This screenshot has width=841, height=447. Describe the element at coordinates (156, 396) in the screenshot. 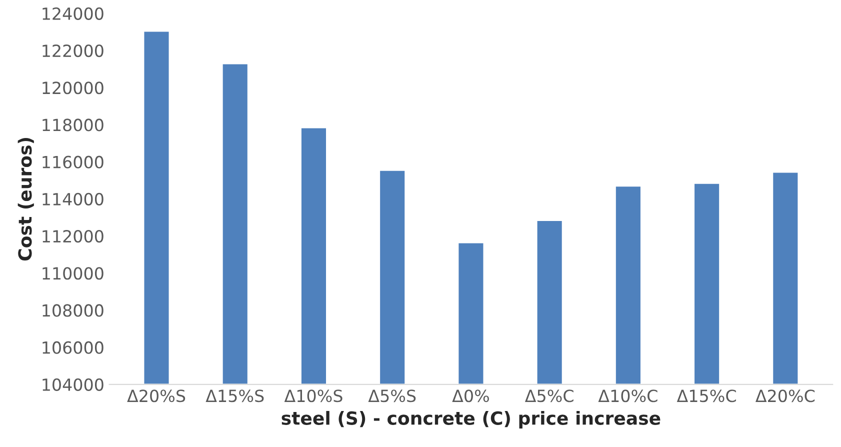

I see `x-tick-label: Δ20%S` at that location.